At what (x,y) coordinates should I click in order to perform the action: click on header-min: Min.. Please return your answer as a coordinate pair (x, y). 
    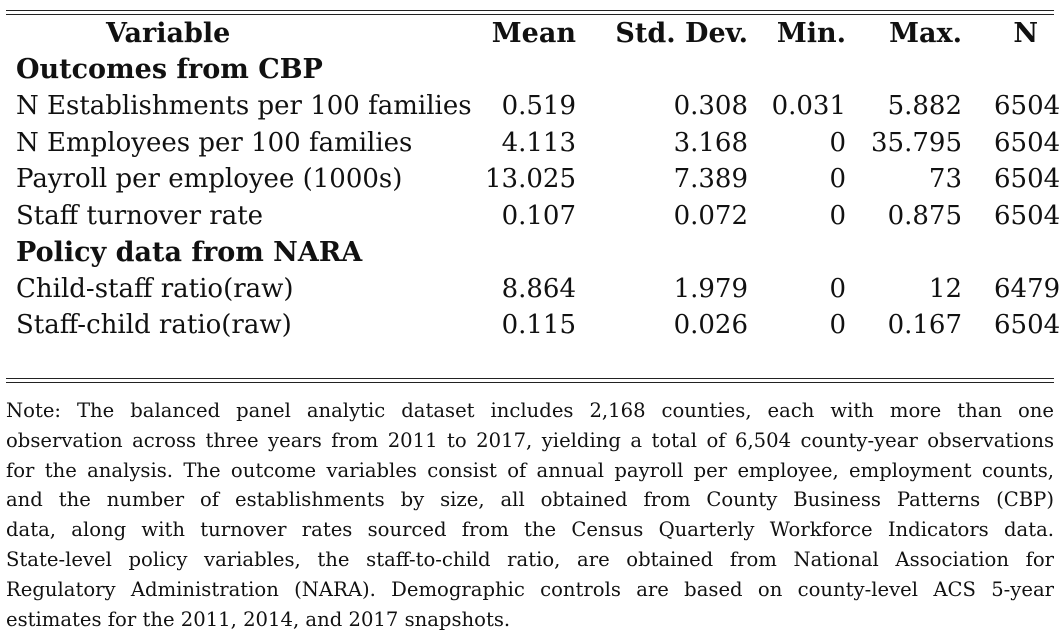
    Looking at the image, I should click on (811, 33).